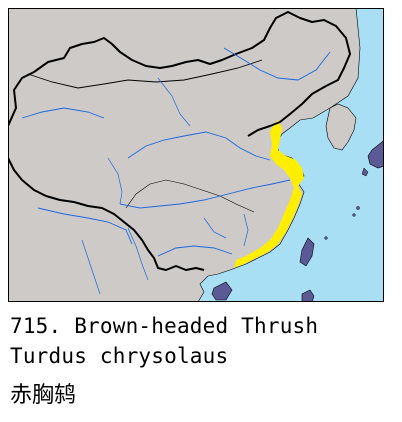 The image size is (402, 422). I want to click on species-range-area, so click(269, 194).